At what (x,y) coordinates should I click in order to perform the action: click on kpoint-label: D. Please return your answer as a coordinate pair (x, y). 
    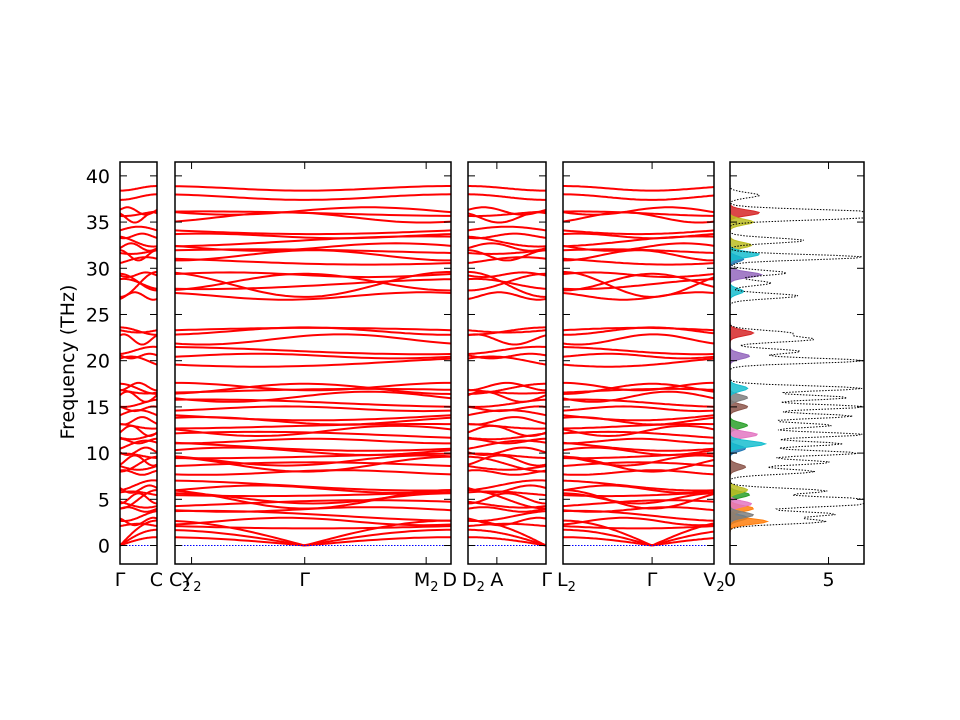
    Looking at the image, I should click on (449, 580).